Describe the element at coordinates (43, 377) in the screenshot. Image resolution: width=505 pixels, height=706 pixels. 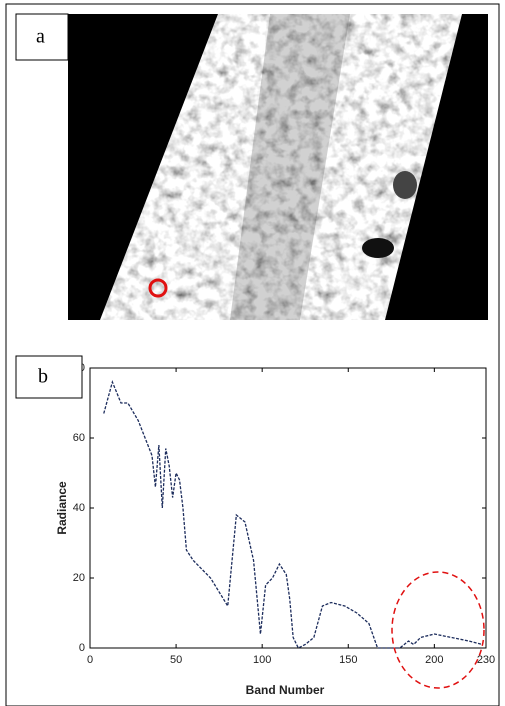
I see `panel-label: b` at that location.